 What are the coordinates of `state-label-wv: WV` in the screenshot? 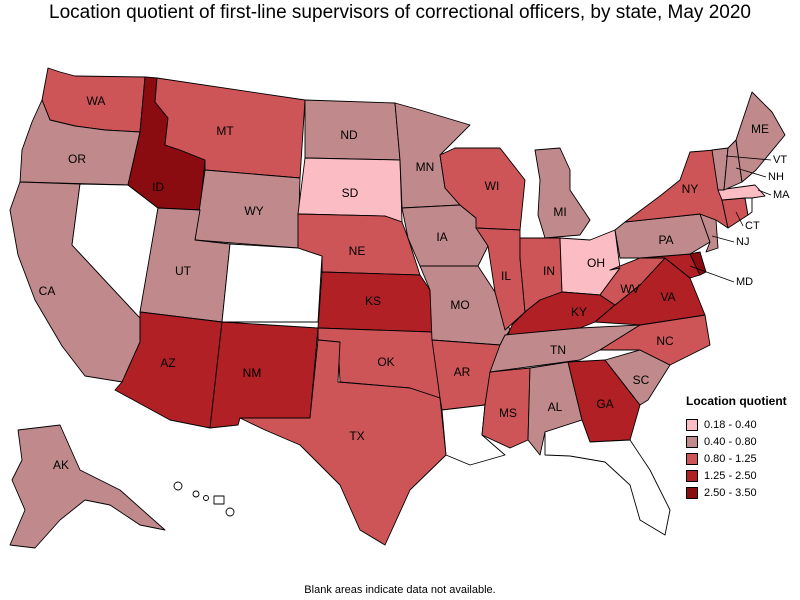 It's located at (629, 289).